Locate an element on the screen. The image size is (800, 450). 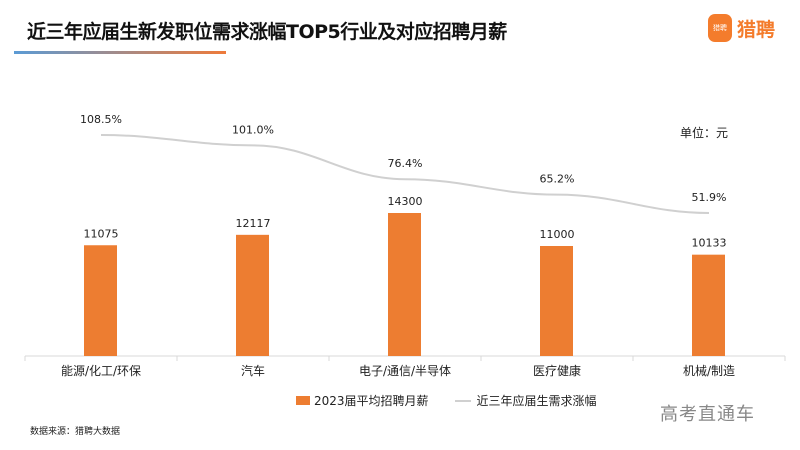
chart-title: 近三年应届生新发职位需求涨幅TOP5行业及对应招聘月薪 is located at coordinates (267, 32).